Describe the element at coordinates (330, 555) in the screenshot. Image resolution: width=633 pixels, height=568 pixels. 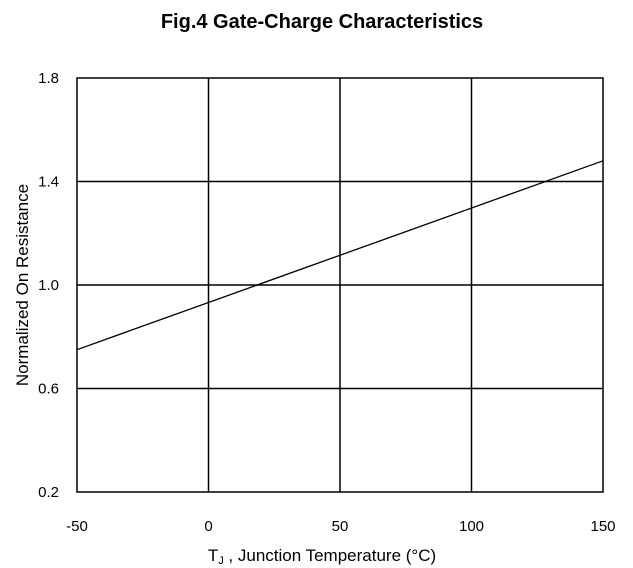
I see `x-axis-label-rest: , Junction Temperature (°C)` at that location.